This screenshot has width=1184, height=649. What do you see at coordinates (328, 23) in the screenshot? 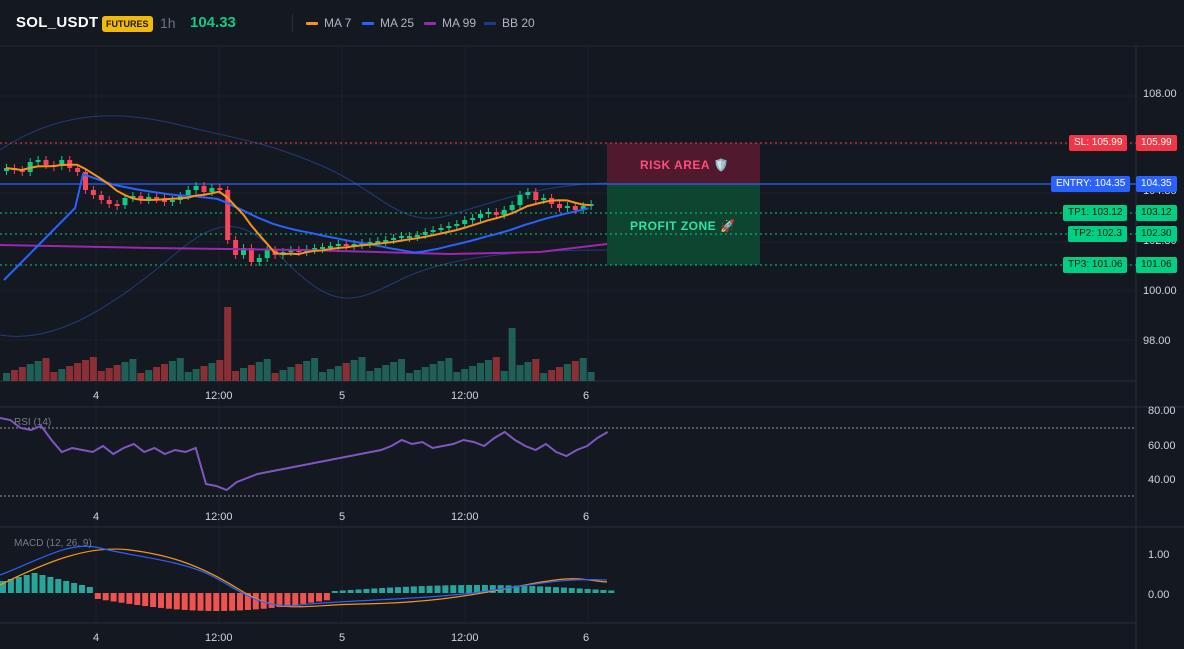
I see `legend-ma7: MA 7` at bounding box center [328, 23].